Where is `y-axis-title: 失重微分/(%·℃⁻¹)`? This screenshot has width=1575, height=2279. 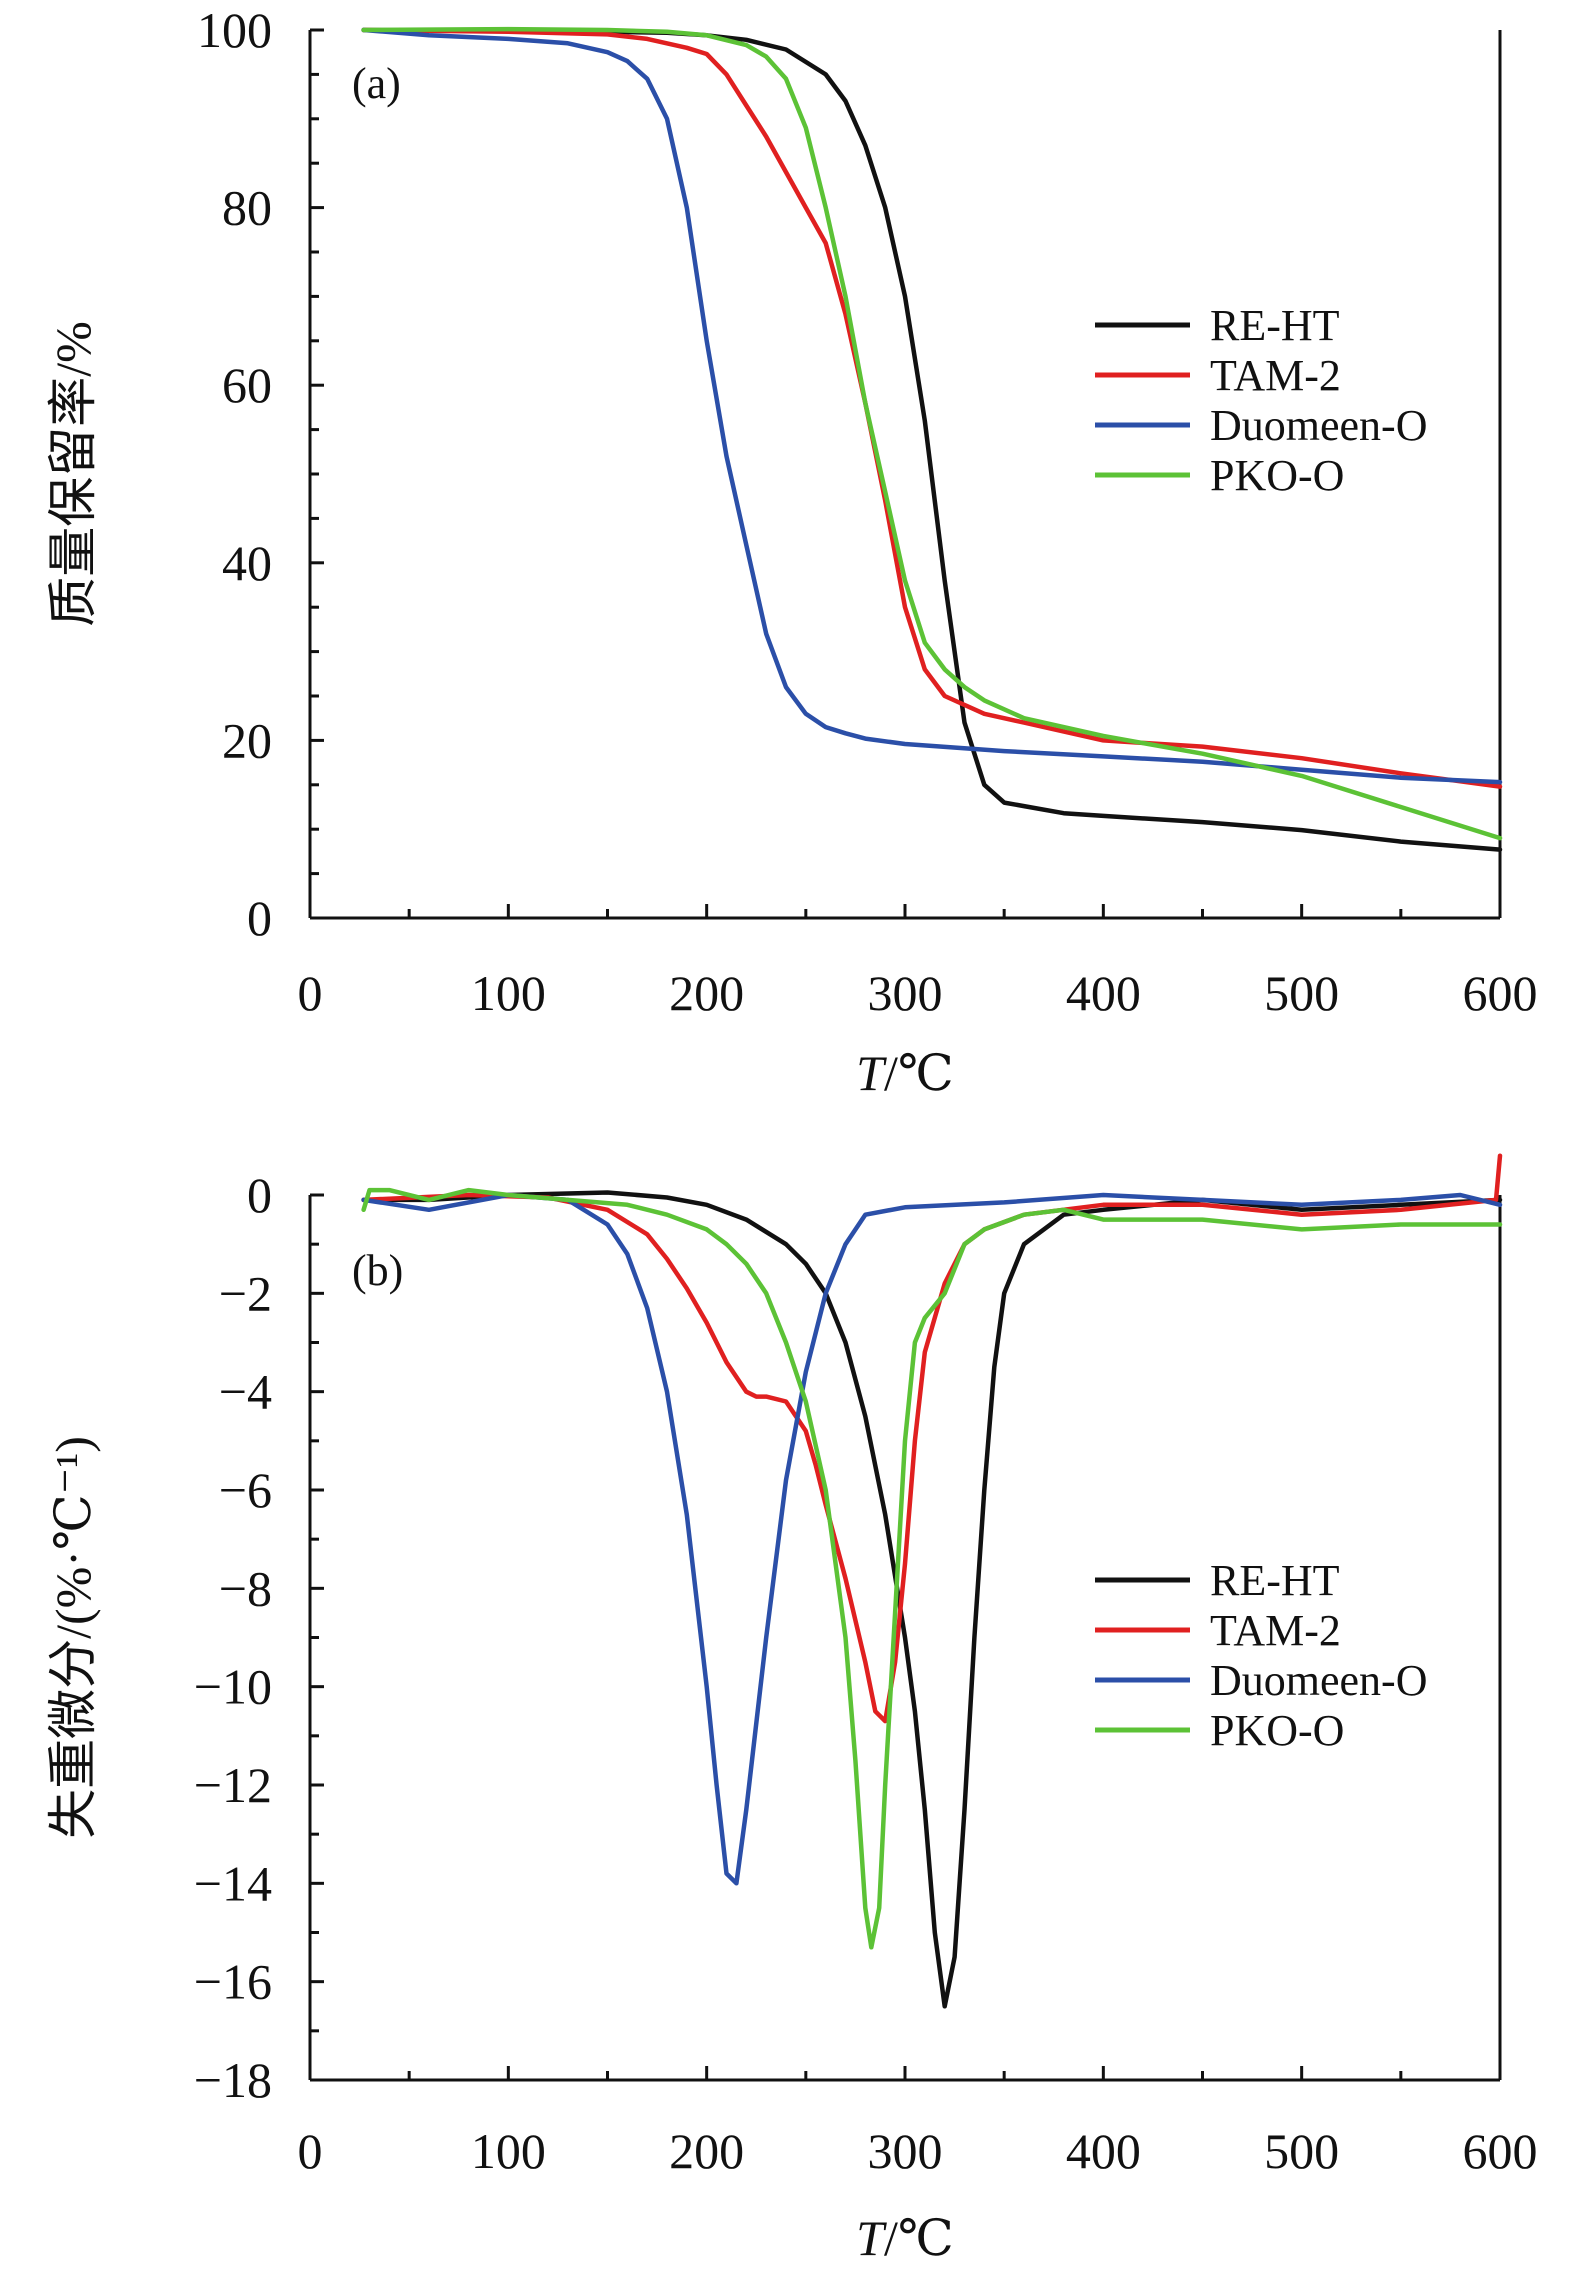
y-axis-title: 失重微分/(%·℃⁻¹) is located at coordinates (73, 1637).